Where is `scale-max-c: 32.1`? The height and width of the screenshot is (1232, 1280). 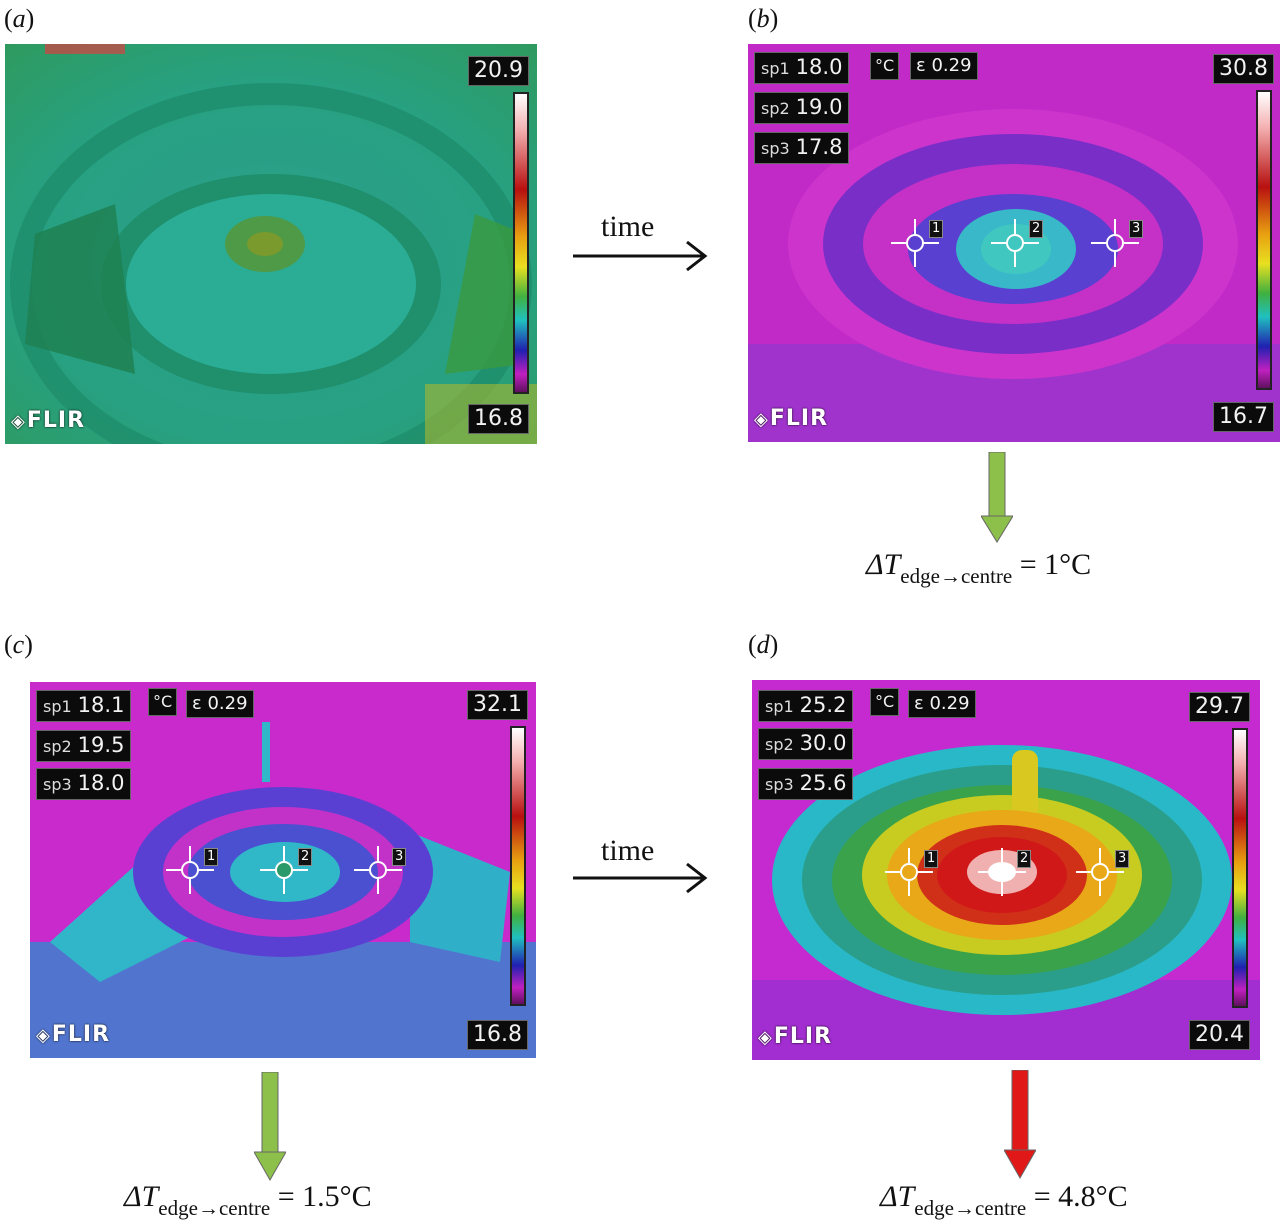
scale-max-c: 32.1 is located at coordinates (497, 705).